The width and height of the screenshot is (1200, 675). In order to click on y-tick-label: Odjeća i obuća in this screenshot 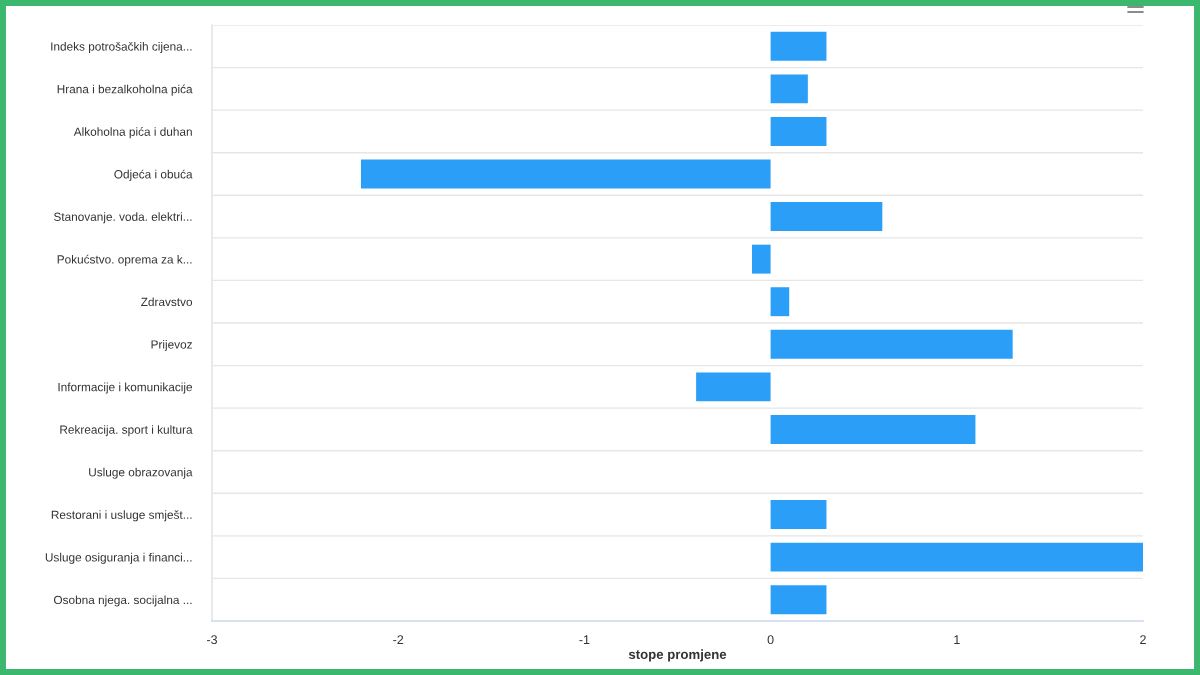, I will do `click(153, 175)`.